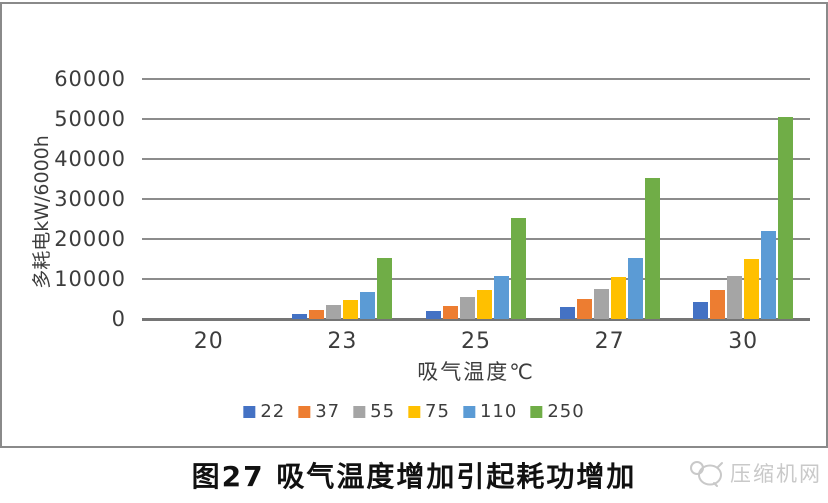 This screenshot has height=503, width=828. Describe the element at coordinates (90, 79) in the screenshot. I see `y-tick-label-60000: 60000` at that location.